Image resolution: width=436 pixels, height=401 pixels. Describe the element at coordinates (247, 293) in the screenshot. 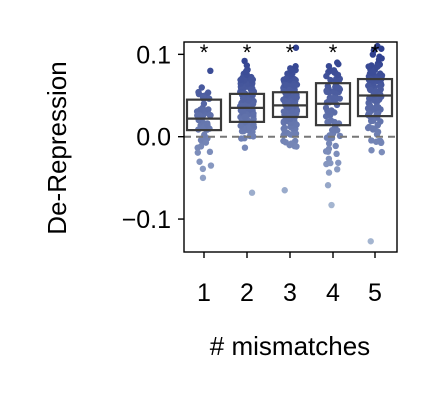

I see `x-tick-label-2: 2` at that location.